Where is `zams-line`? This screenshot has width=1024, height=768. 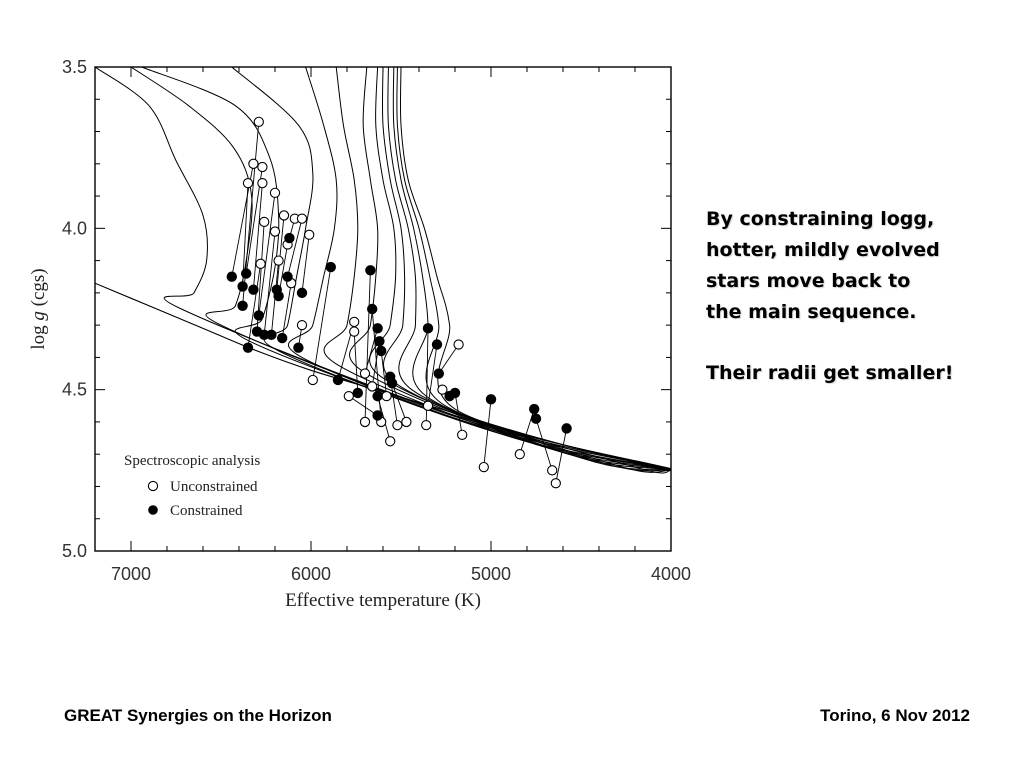
zams-line is located at coordinates (383, 376).